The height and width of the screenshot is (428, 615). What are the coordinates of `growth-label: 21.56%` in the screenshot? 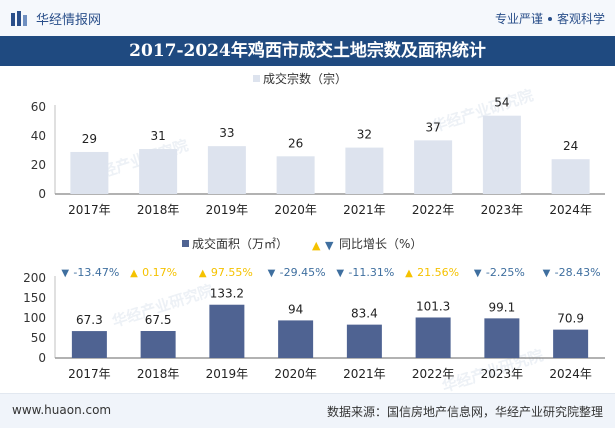 It's located at (438, 272).